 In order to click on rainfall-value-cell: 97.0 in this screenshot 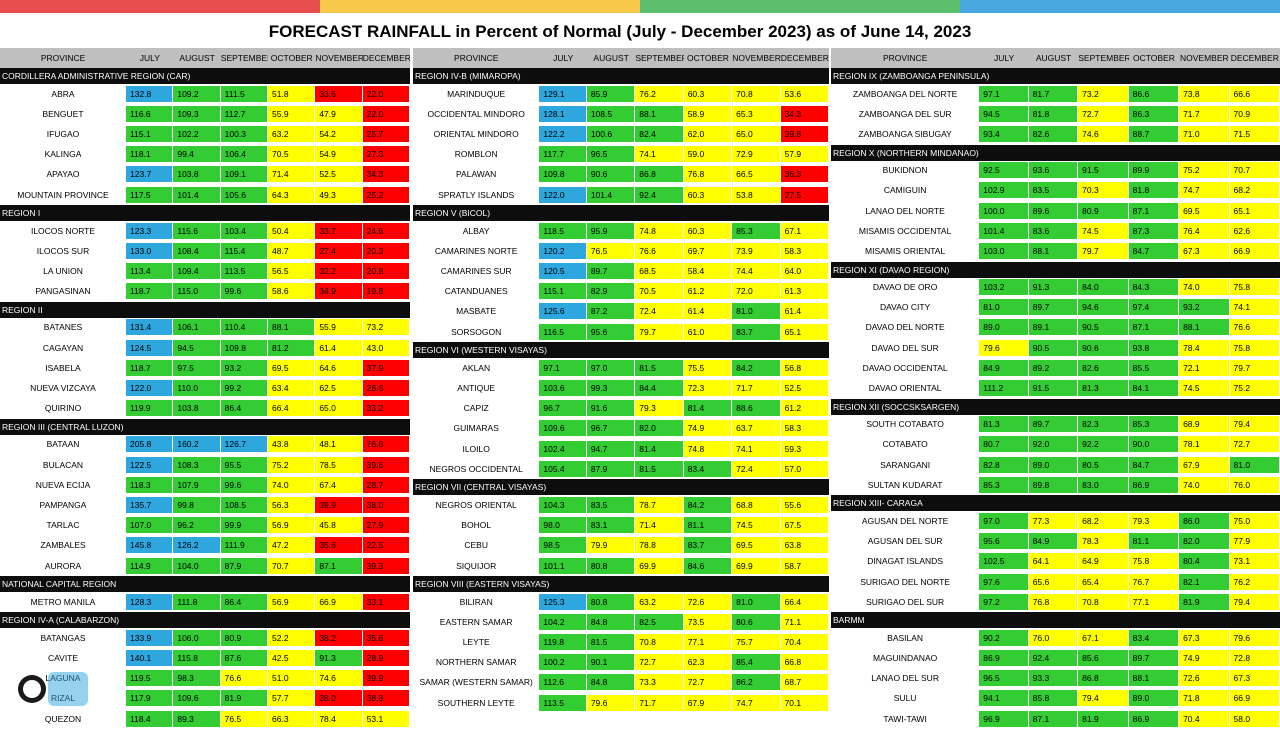, I will do `click(1003, 520)`.